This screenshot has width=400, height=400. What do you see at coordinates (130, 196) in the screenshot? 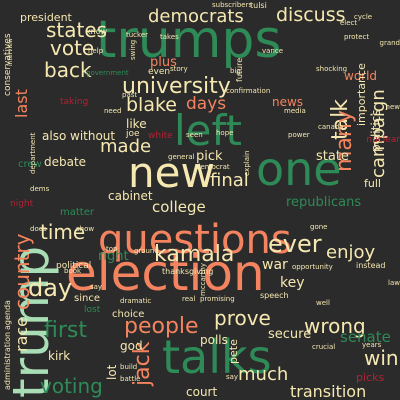
I see `word-cabinet: cabinet` at bounding box center [130, 196].